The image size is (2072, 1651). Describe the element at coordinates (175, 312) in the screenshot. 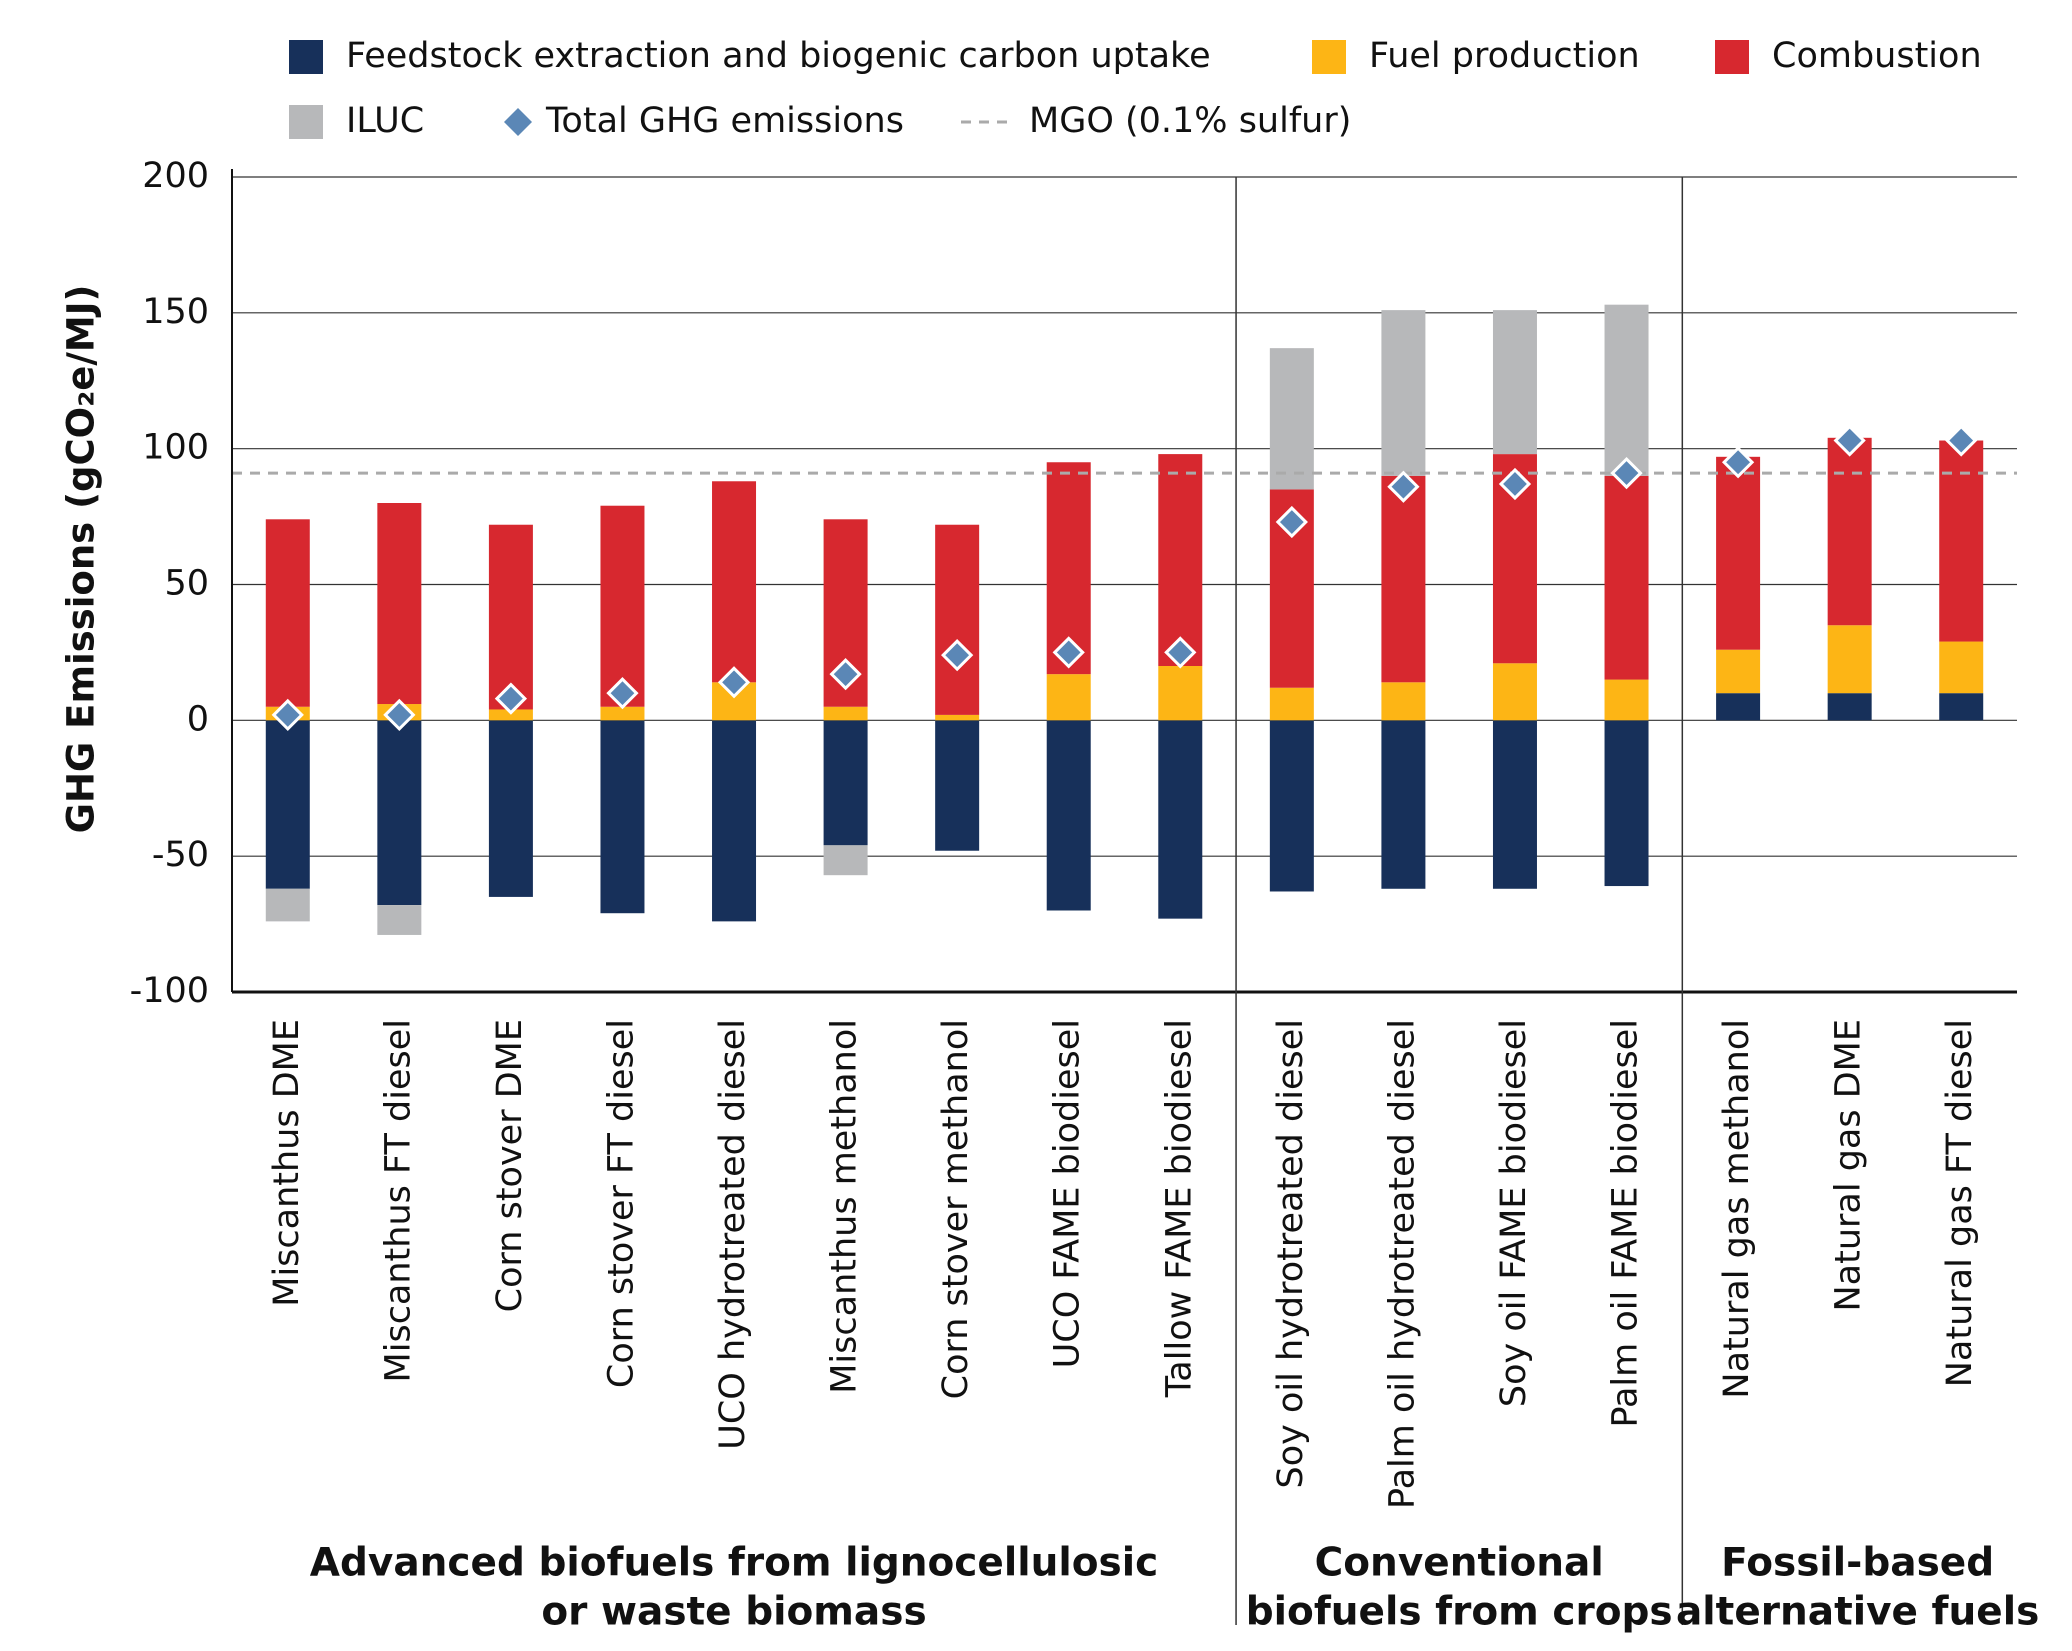

I see `y-tick-label: 150` at that location.